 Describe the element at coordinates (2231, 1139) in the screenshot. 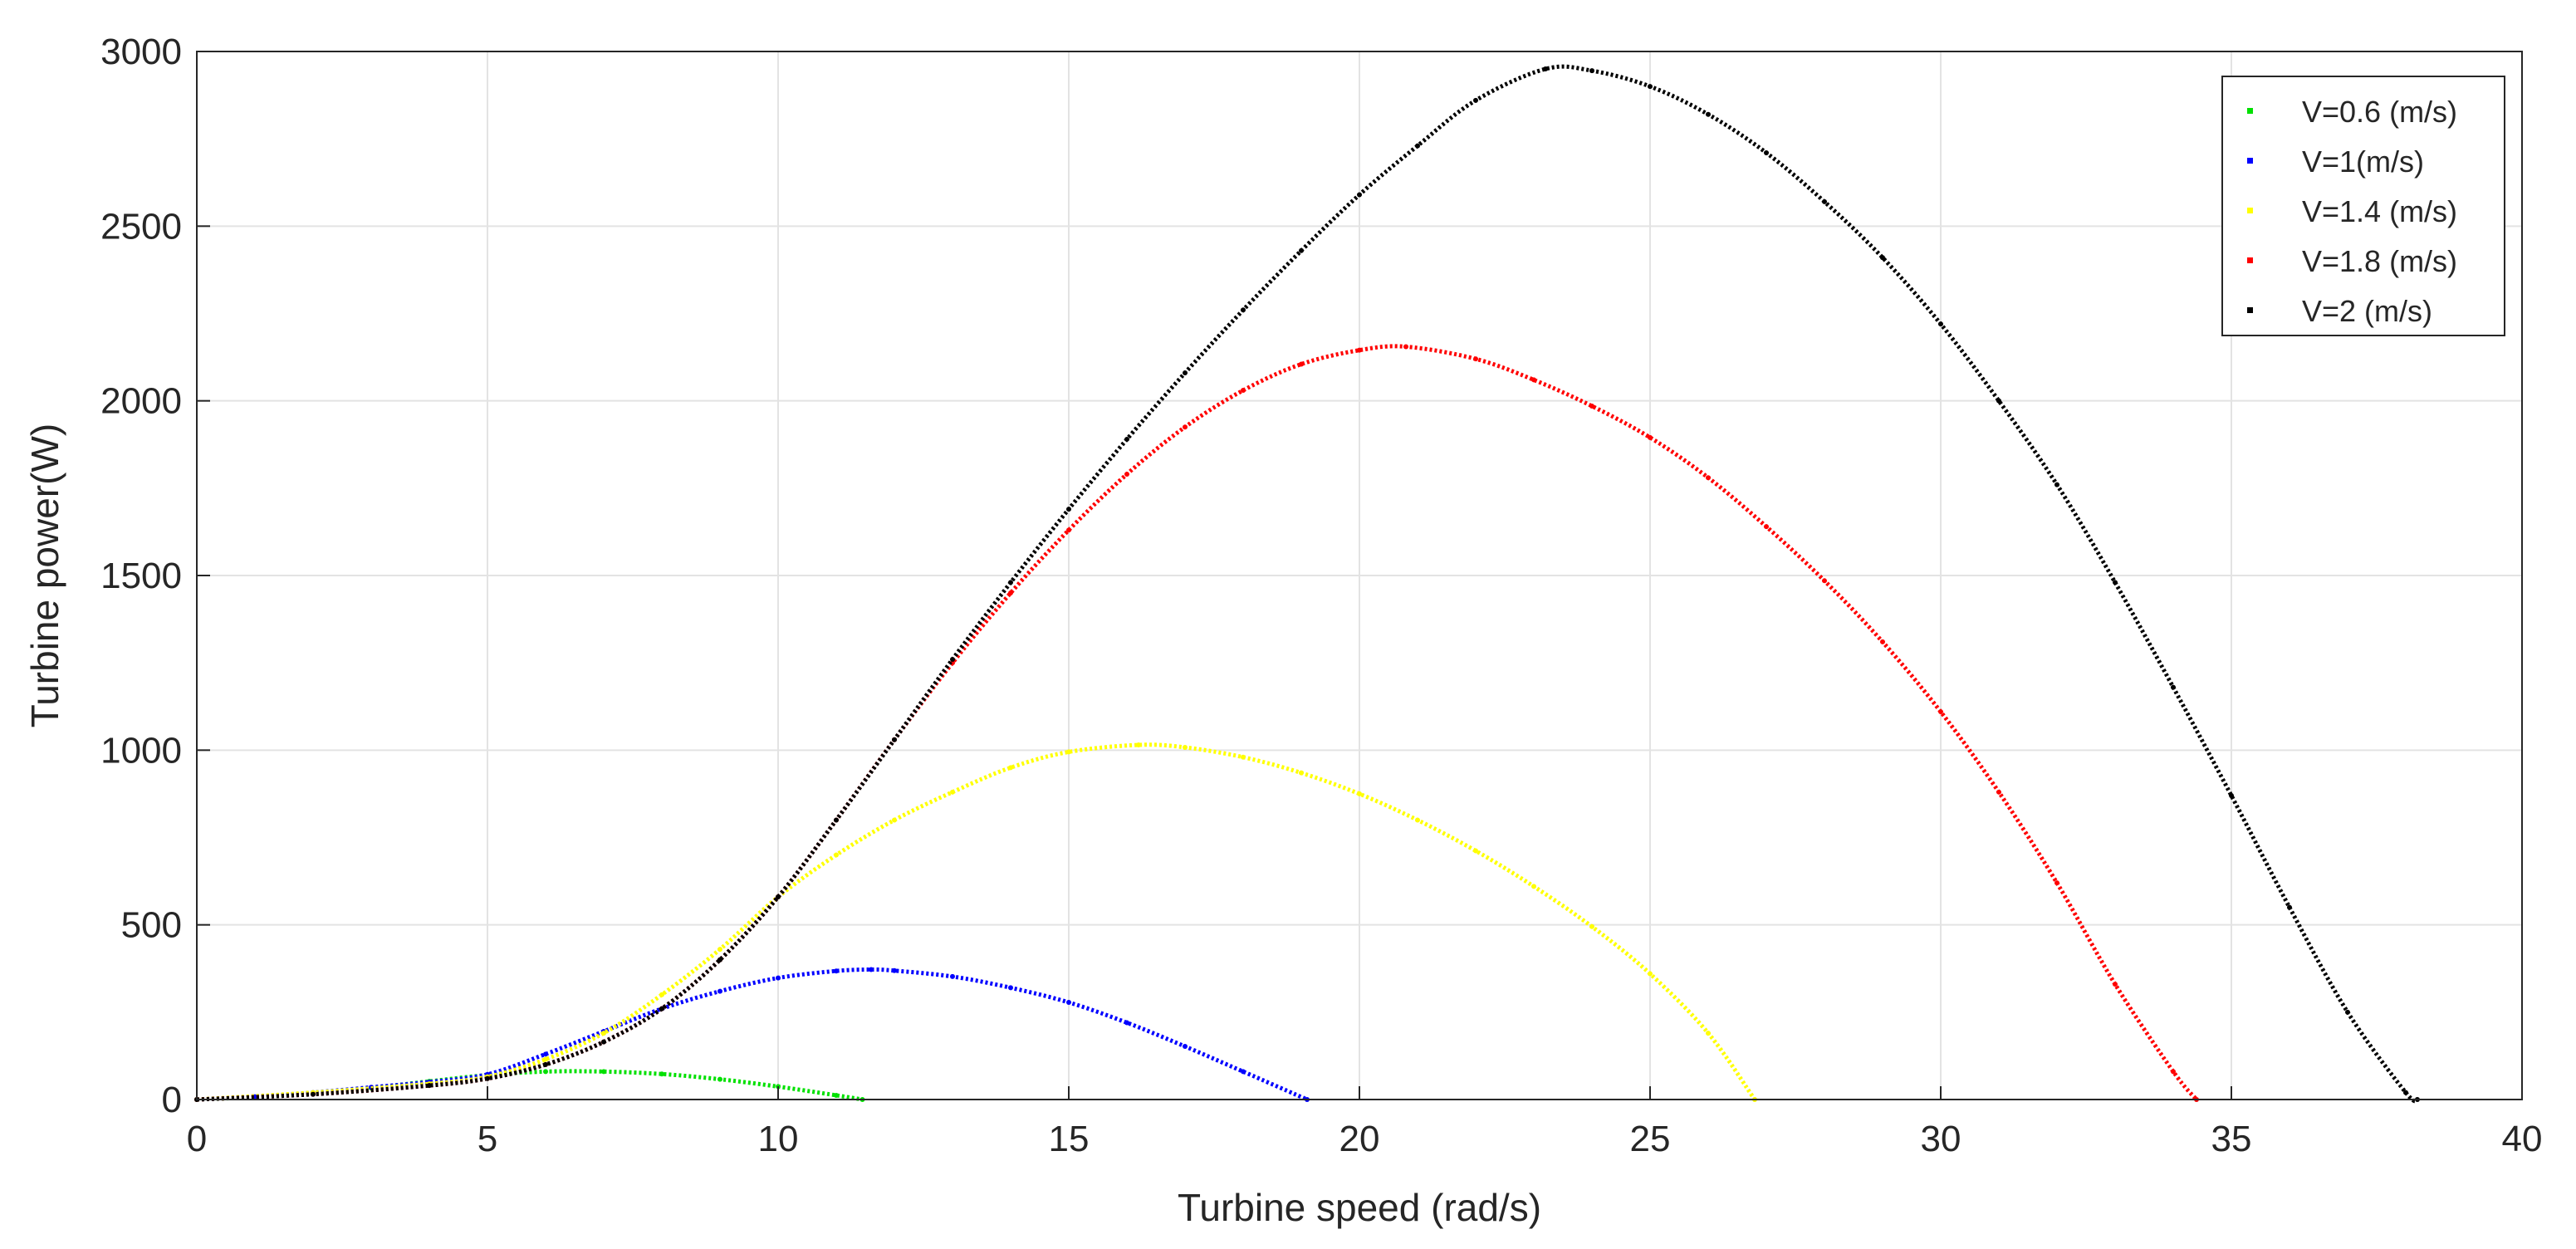

I see `x-tick-label: 35` at that location.